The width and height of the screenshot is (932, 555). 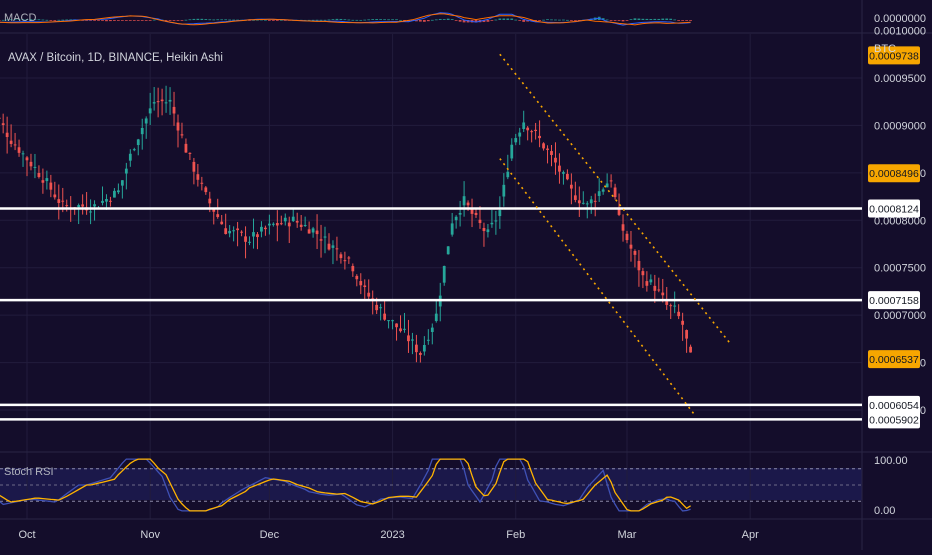 What do you see at coordinates (345, 485) in the screenshot?
I see `stoch-d-line` at bounding box center [345, 485].